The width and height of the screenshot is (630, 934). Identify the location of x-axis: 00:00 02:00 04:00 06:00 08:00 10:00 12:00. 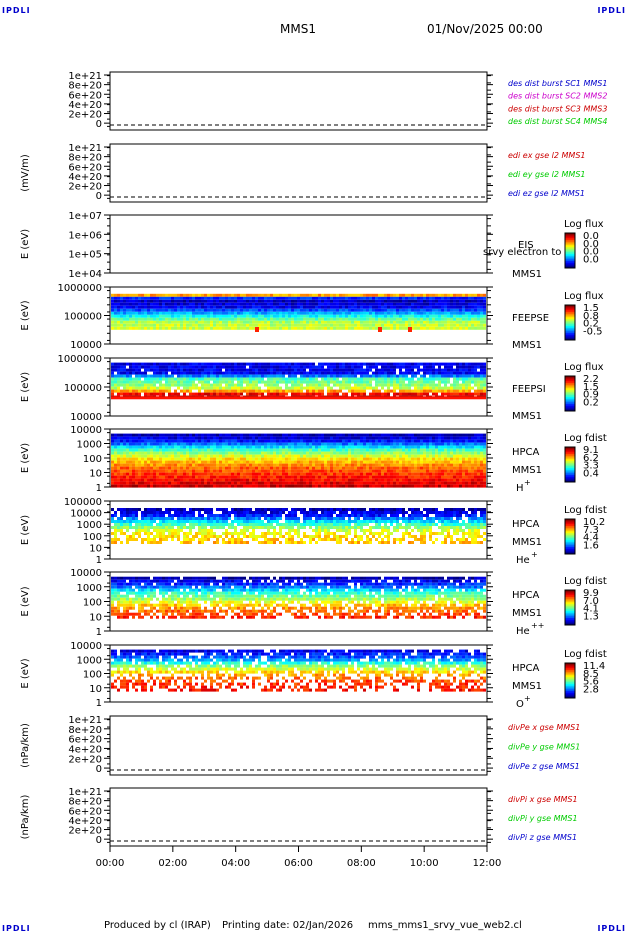
(298, 857).